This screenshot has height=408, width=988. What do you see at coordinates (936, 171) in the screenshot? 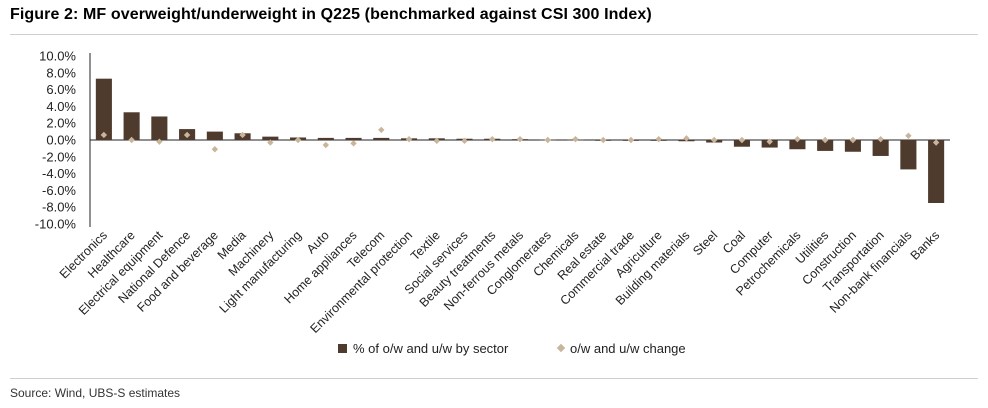
I see `bar-banks` at bounding box center [936, 171].